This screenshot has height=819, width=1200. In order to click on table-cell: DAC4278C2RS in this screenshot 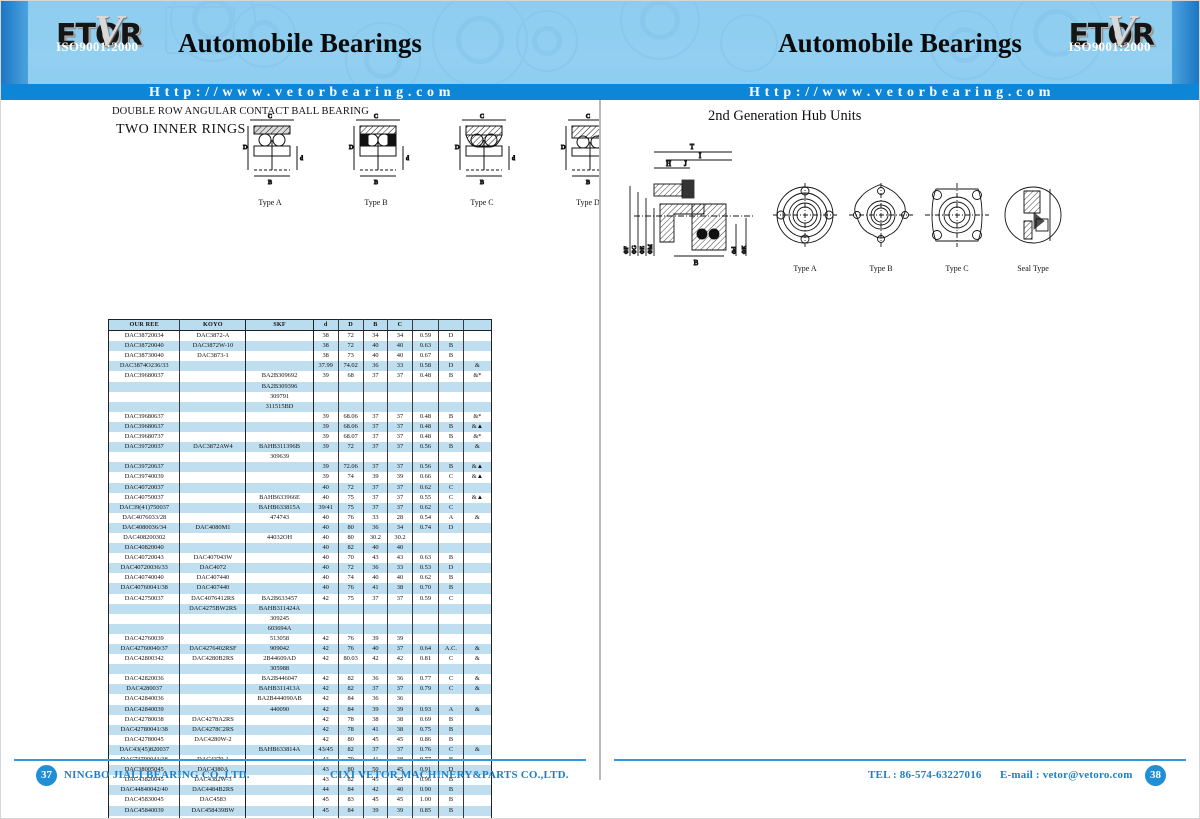, I will do `click(213, 729)`.